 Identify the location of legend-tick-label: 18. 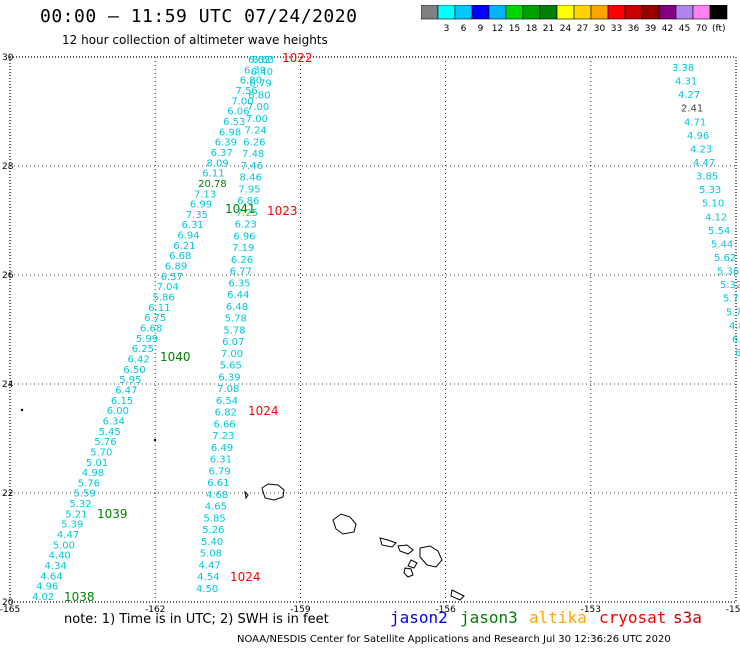
(532, 29).